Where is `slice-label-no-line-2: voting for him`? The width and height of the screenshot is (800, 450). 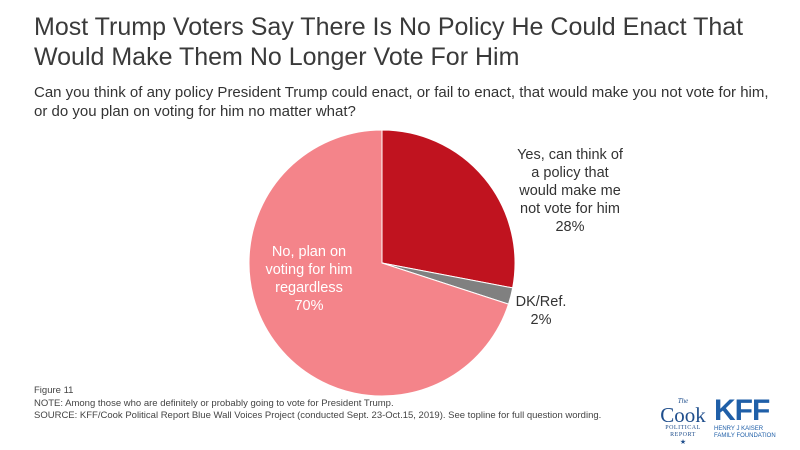 slice-label-no-line-2: voting for him is located at coordinates (309, 270).